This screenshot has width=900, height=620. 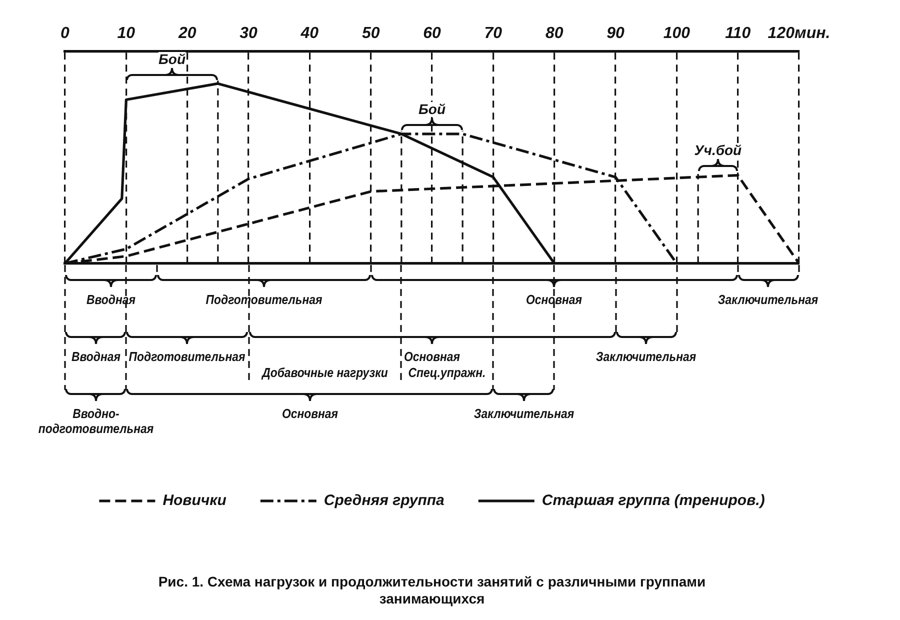 What do you see at coordinates (738, 33) in the screenshot?
I see `x-tick-label: 110` at bounding box center [738, 33].